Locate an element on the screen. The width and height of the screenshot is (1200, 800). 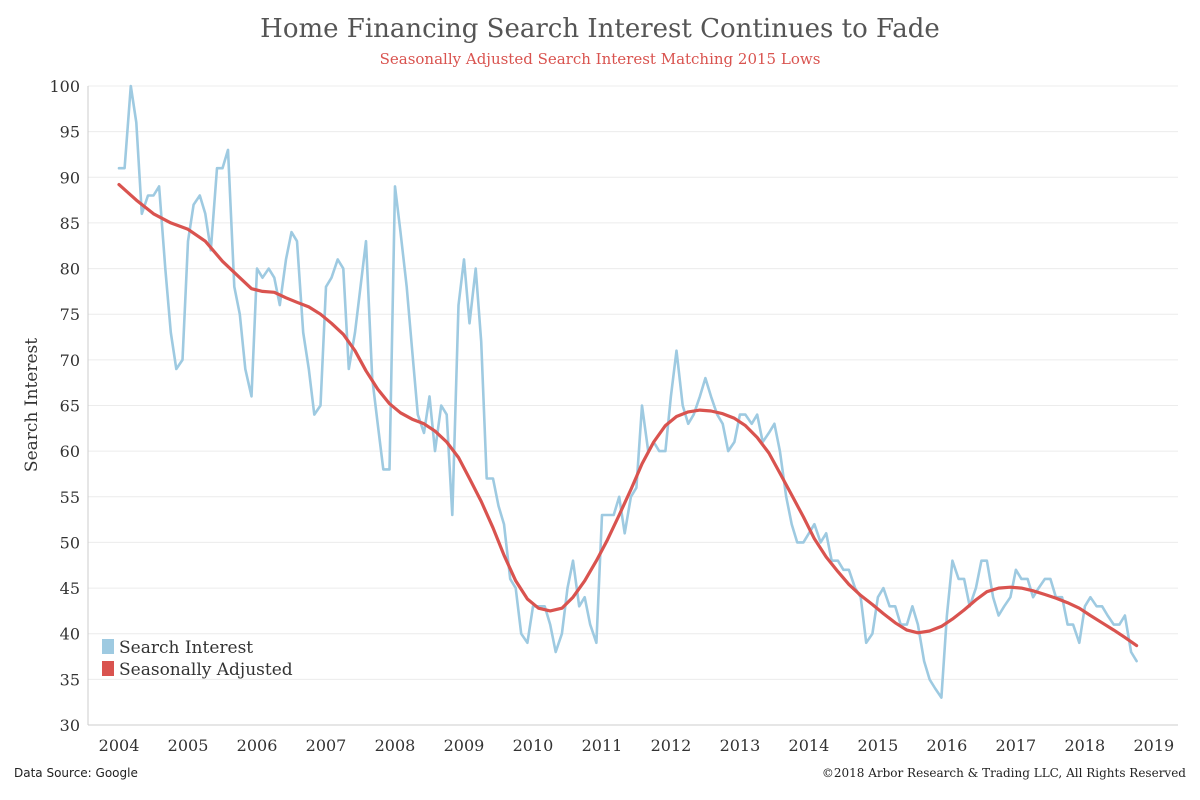
x-tick-label: 2017 is located at coordinates (1016, 745).